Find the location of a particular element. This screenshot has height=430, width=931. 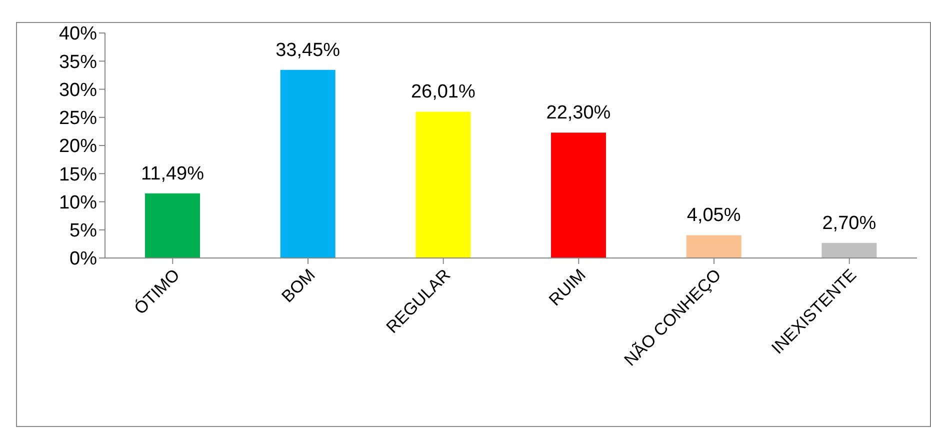

y-tick-label: 30% is located at coordinates (78, 90).